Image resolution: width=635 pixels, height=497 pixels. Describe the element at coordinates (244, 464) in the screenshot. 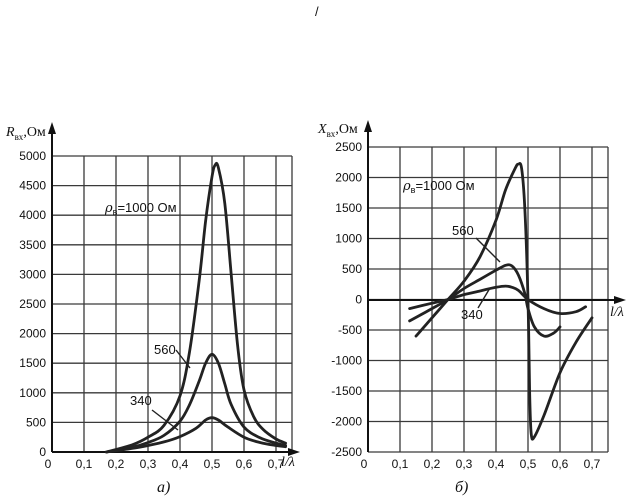

I see `a-x-tick-label: 0,6` at that location.